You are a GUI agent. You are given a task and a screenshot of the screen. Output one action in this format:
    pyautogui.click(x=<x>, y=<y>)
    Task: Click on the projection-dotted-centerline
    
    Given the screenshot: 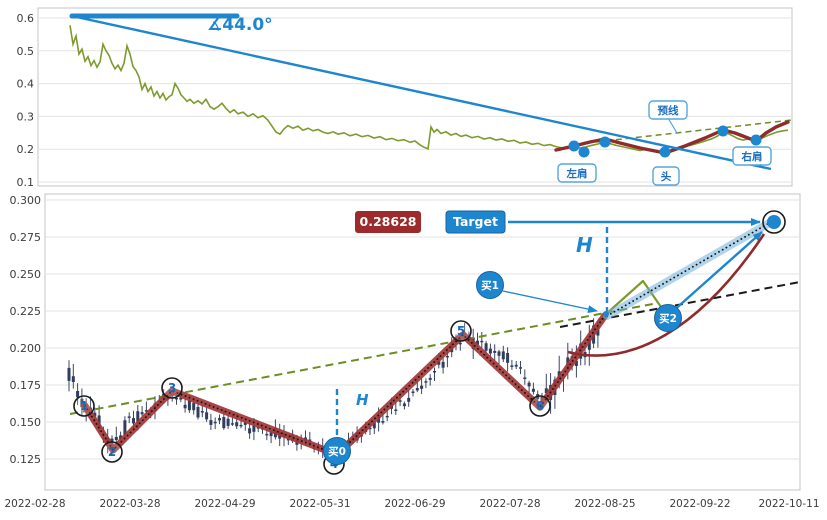 What is the action you would take?
    pyautogui.click(x=689, y=269)
    